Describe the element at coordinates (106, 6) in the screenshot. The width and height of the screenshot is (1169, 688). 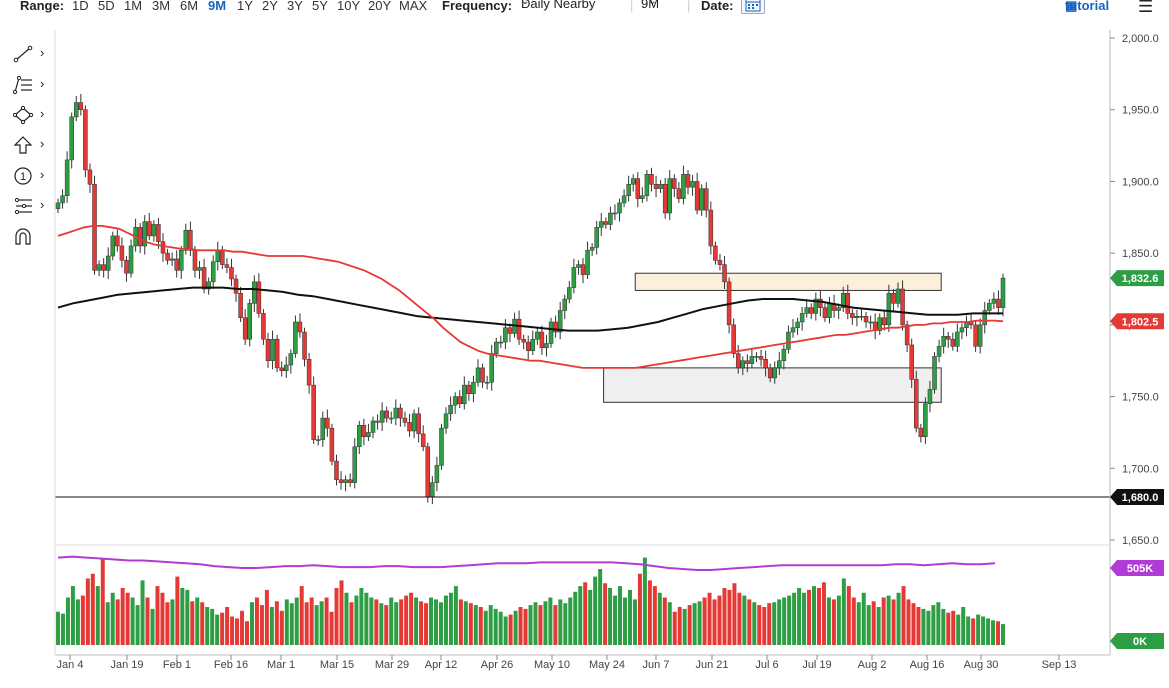
I see `range-button-5d: 5D` at that location.